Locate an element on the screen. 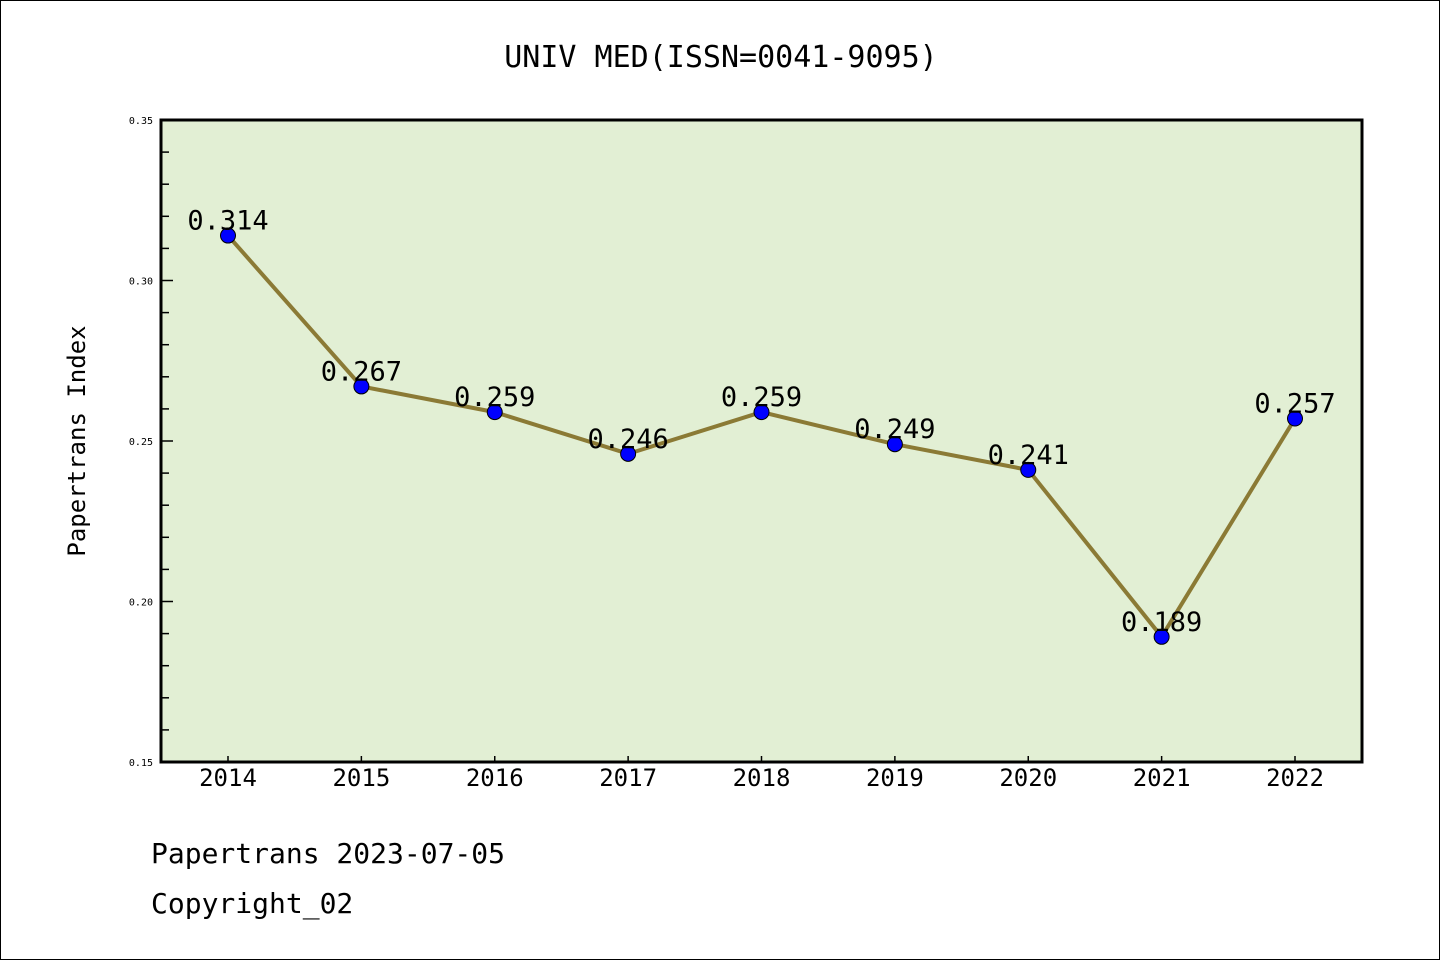  y-tick-label: 0.35 is located at coordinates (141, 121).